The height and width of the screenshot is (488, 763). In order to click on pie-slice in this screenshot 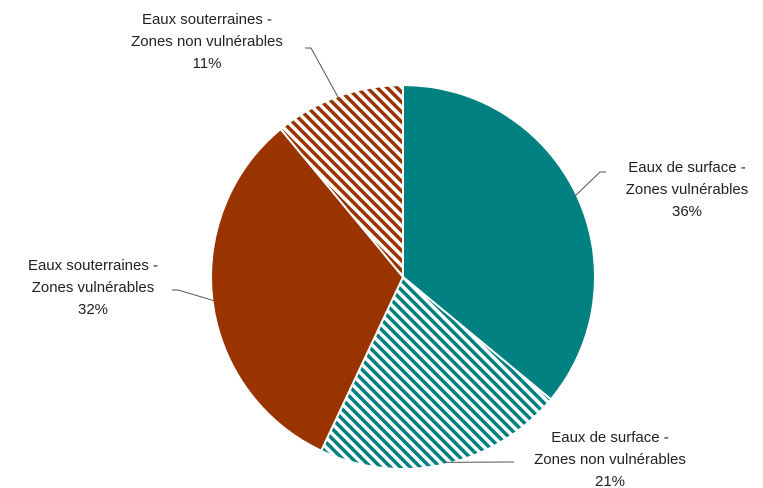, I will do `click(436, 372)`.